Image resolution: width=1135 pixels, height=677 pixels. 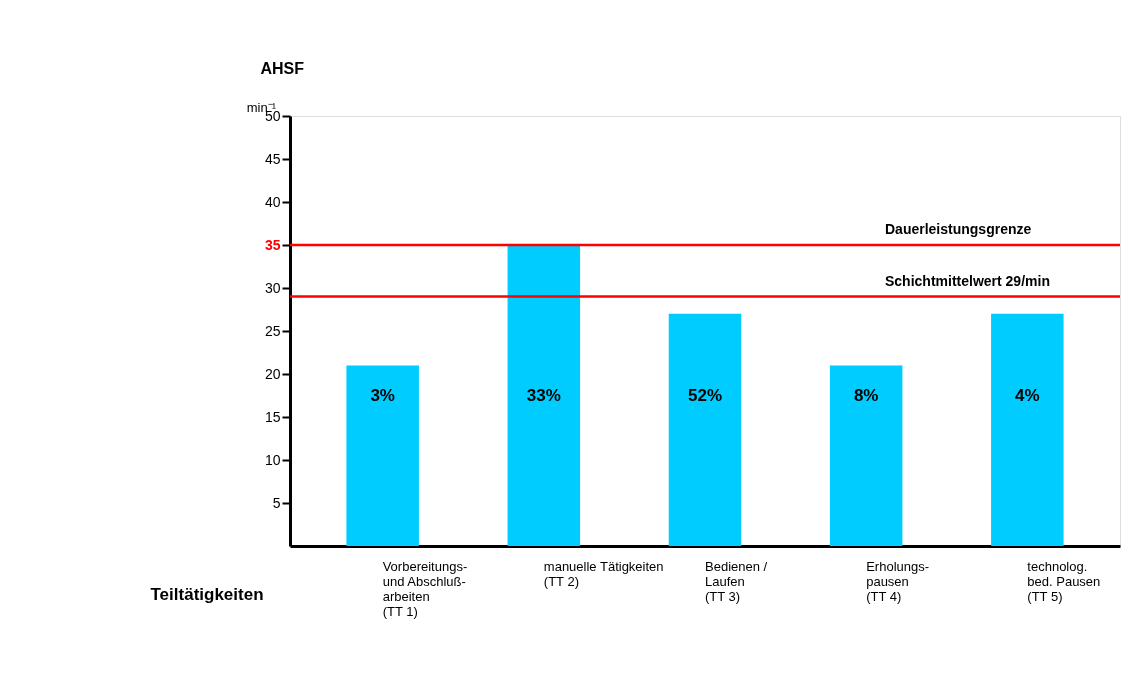 I want to click on x-tick-label: Vorbereitungs- und Abschluß- arbeiten (TT 1), so click(x=425, y=588).